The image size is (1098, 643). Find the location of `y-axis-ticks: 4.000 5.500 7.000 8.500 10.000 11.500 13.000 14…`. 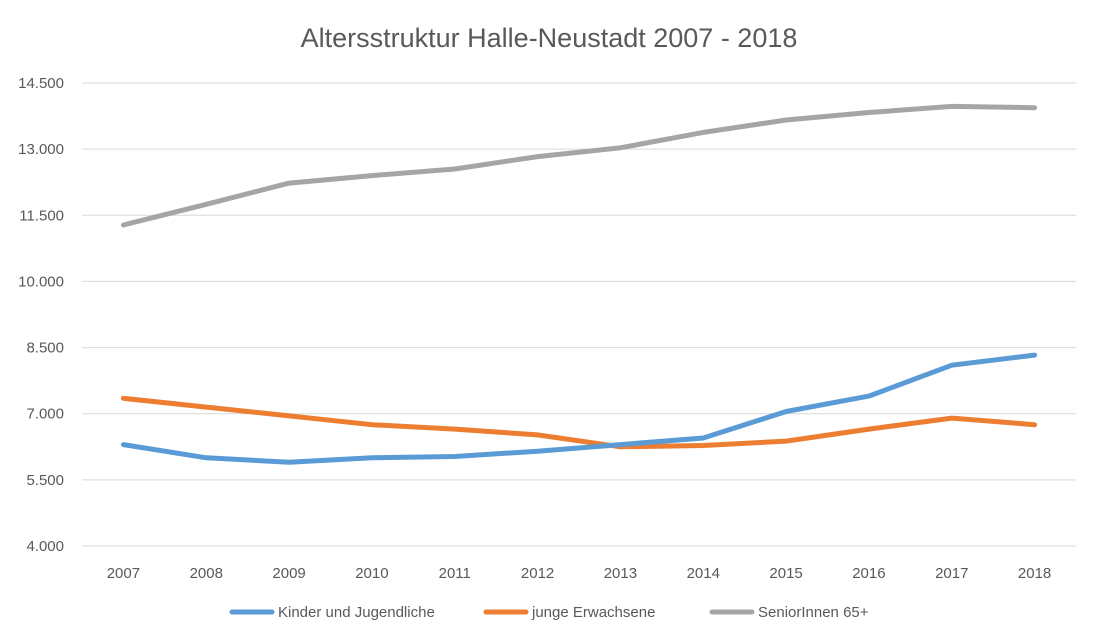

y-axis-ticks: 4.000 5.500 7.000 8.500 10.000 11.500 13.000 14… is located at coordinates (41, 315).